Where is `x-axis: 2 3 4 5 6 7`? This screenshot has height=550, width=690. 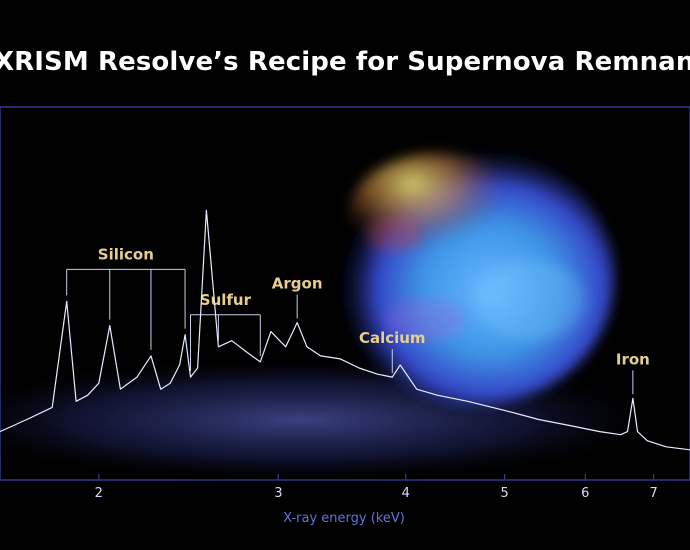 x-axis: 2 3 4 5 6 7 is located at coordinates (376, 487).